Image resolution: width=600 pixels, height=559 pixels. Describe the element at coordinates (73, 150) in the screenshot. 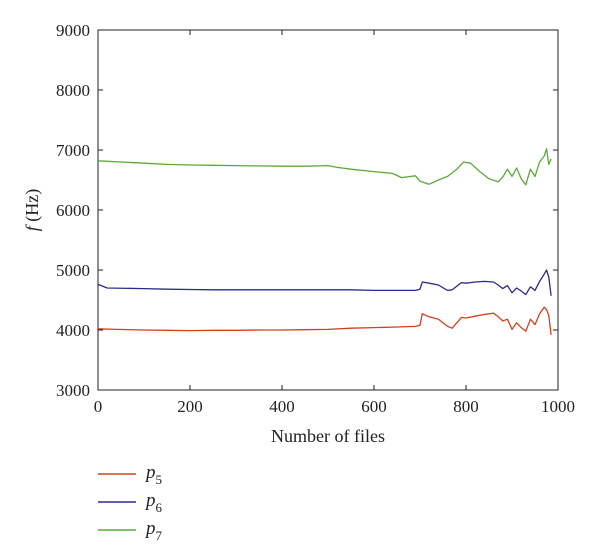

I see `y-tick-label: 7000` at that location.